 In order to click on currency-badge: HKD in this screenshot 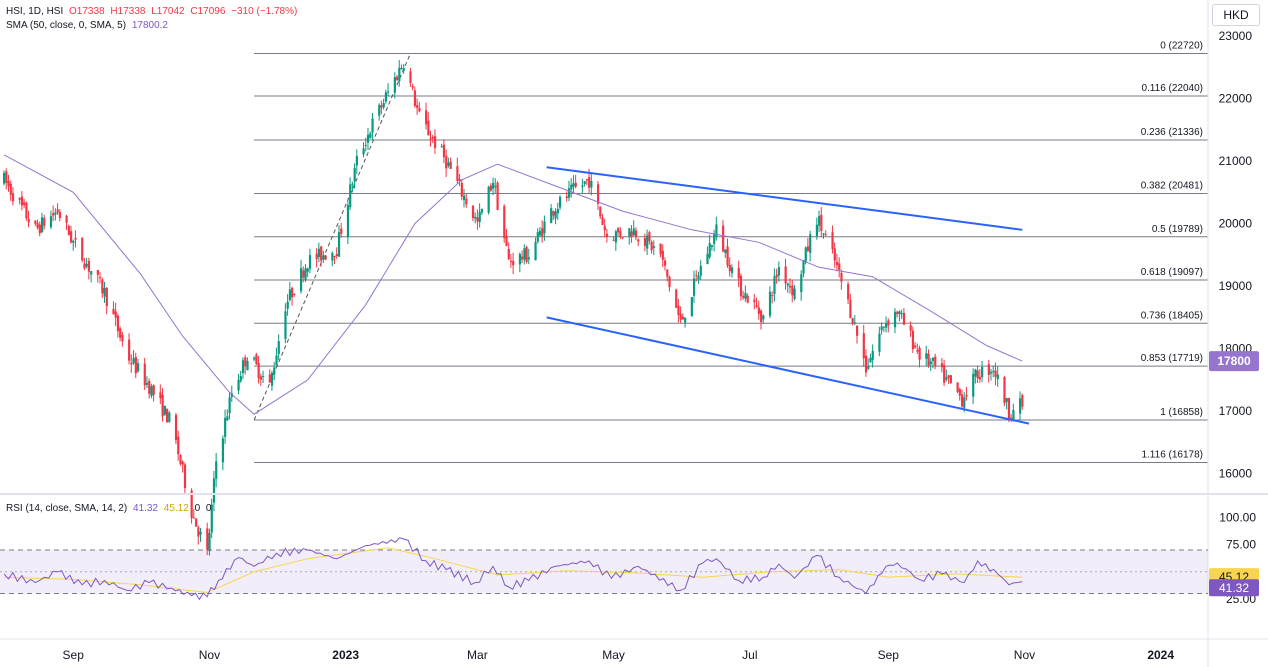, I will do `click(1236, 15)`.